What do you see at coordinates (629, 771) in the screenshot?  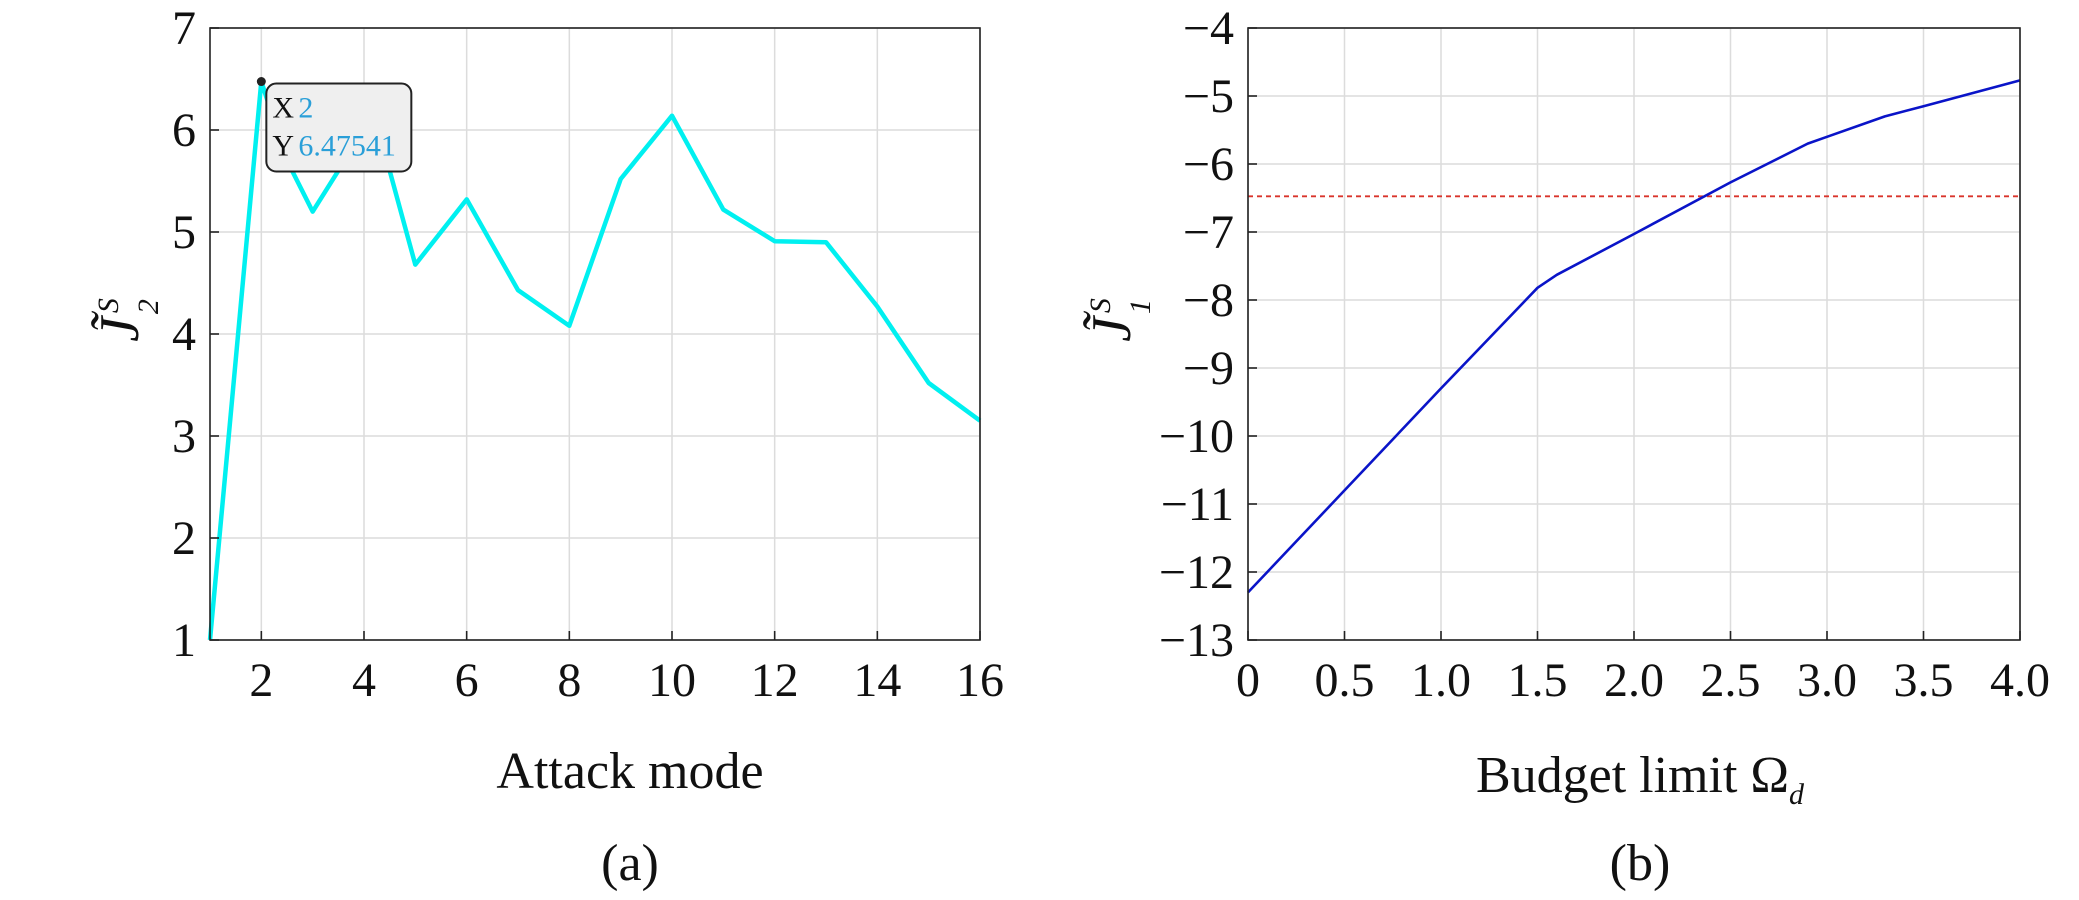 I see `chart-a-x-axis-label: Attack mode` at bounding box center [629, 771].